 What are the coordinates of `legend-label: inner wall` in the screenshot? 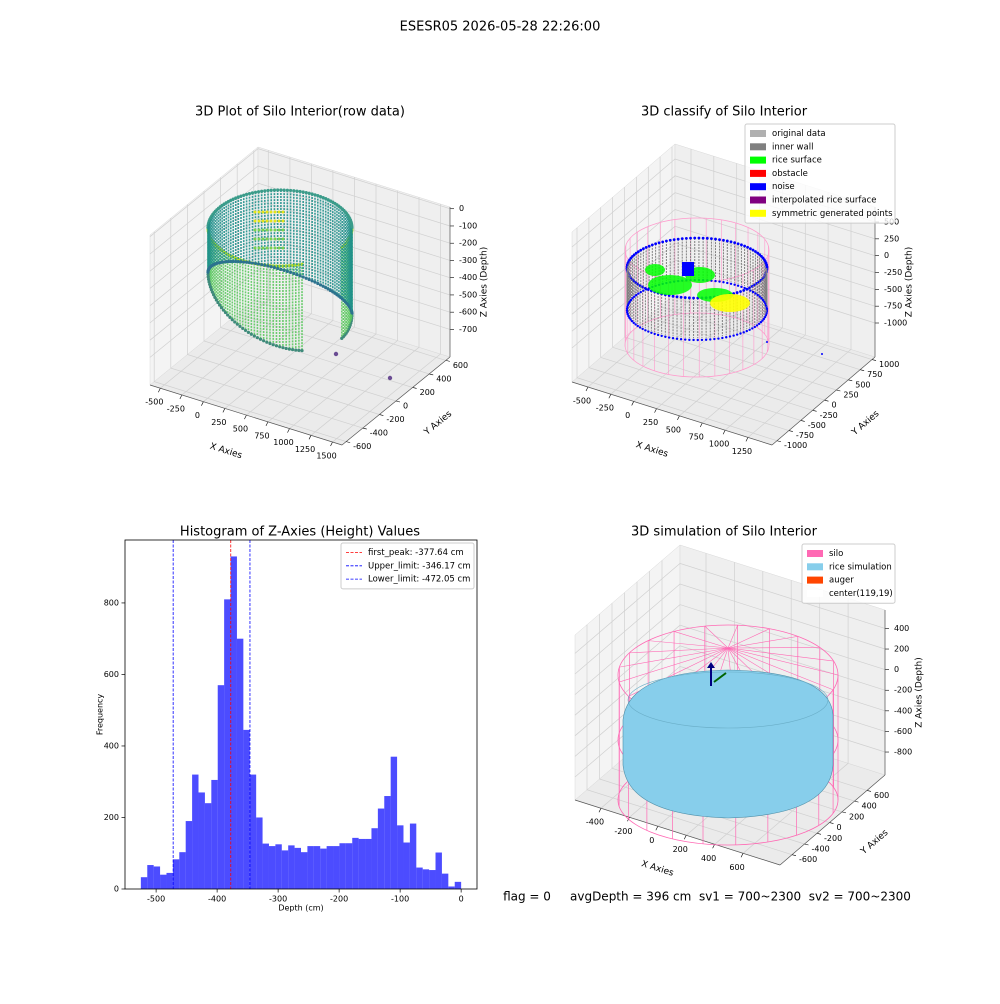 It's located at (792, 147).